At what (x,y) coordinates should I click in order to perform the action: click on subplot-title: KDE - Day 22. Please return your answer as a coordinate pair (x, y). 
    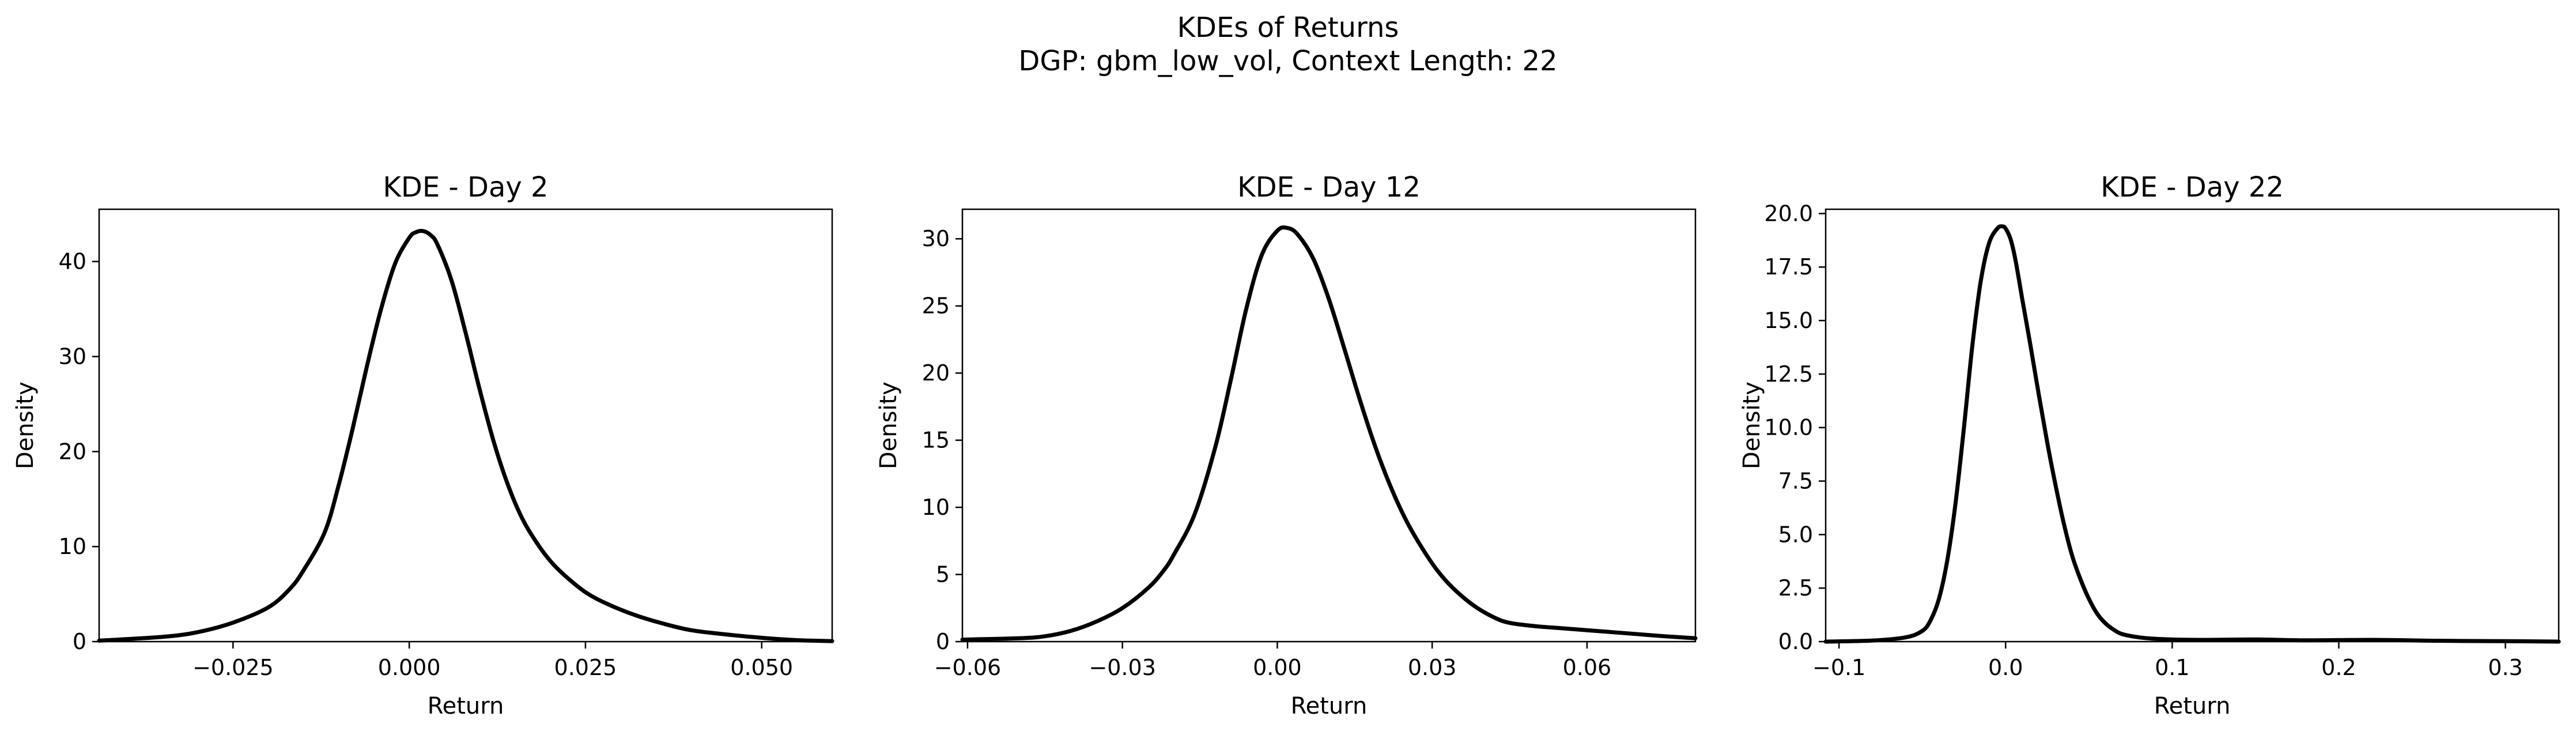
    Looking at the image, I should click on (2192, 187).